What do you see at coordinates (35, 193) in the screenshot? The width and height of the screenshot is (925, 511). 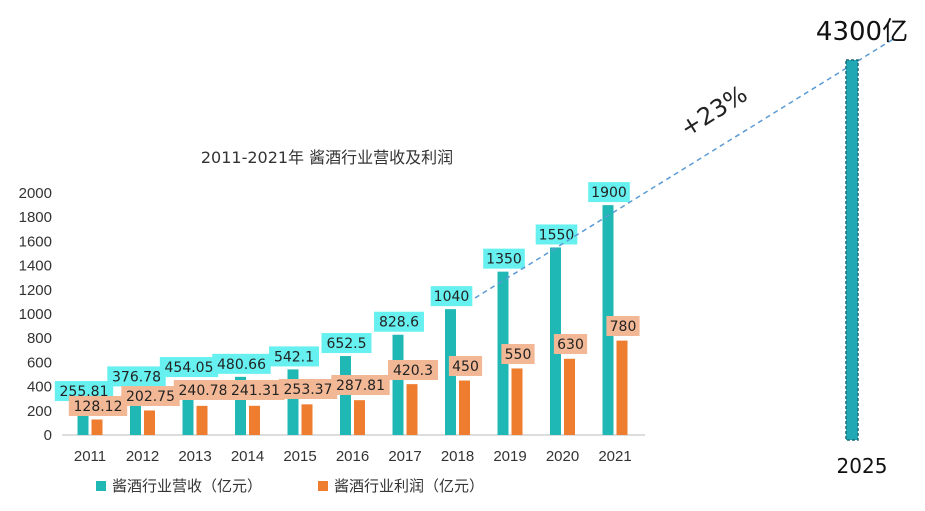 I see `y-tick-label: 2000` at bounding box center [35, 193].